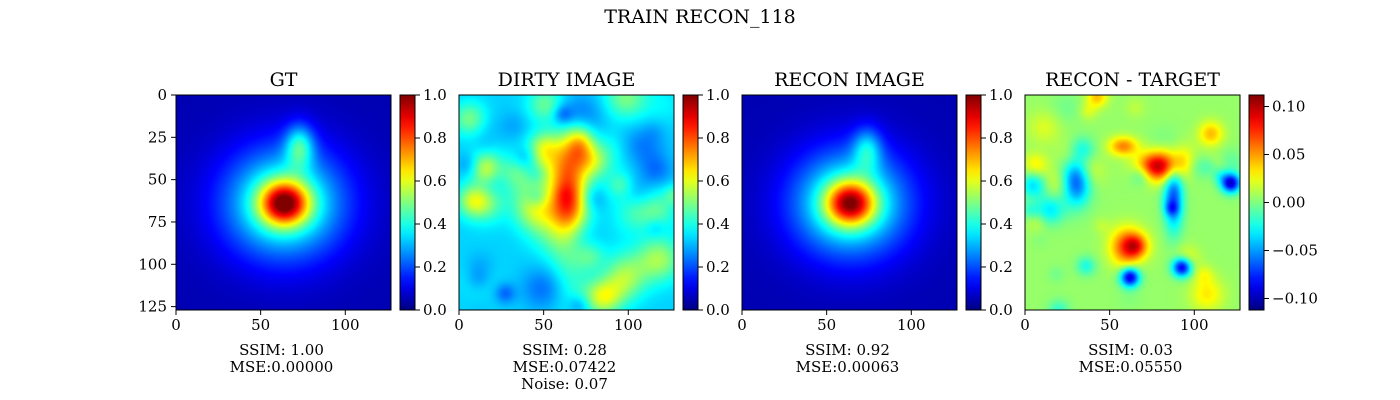 This screenshot has width=1400, height=400. I want to click on panel-title: DIRTY IMAGE, so click(567, 80).